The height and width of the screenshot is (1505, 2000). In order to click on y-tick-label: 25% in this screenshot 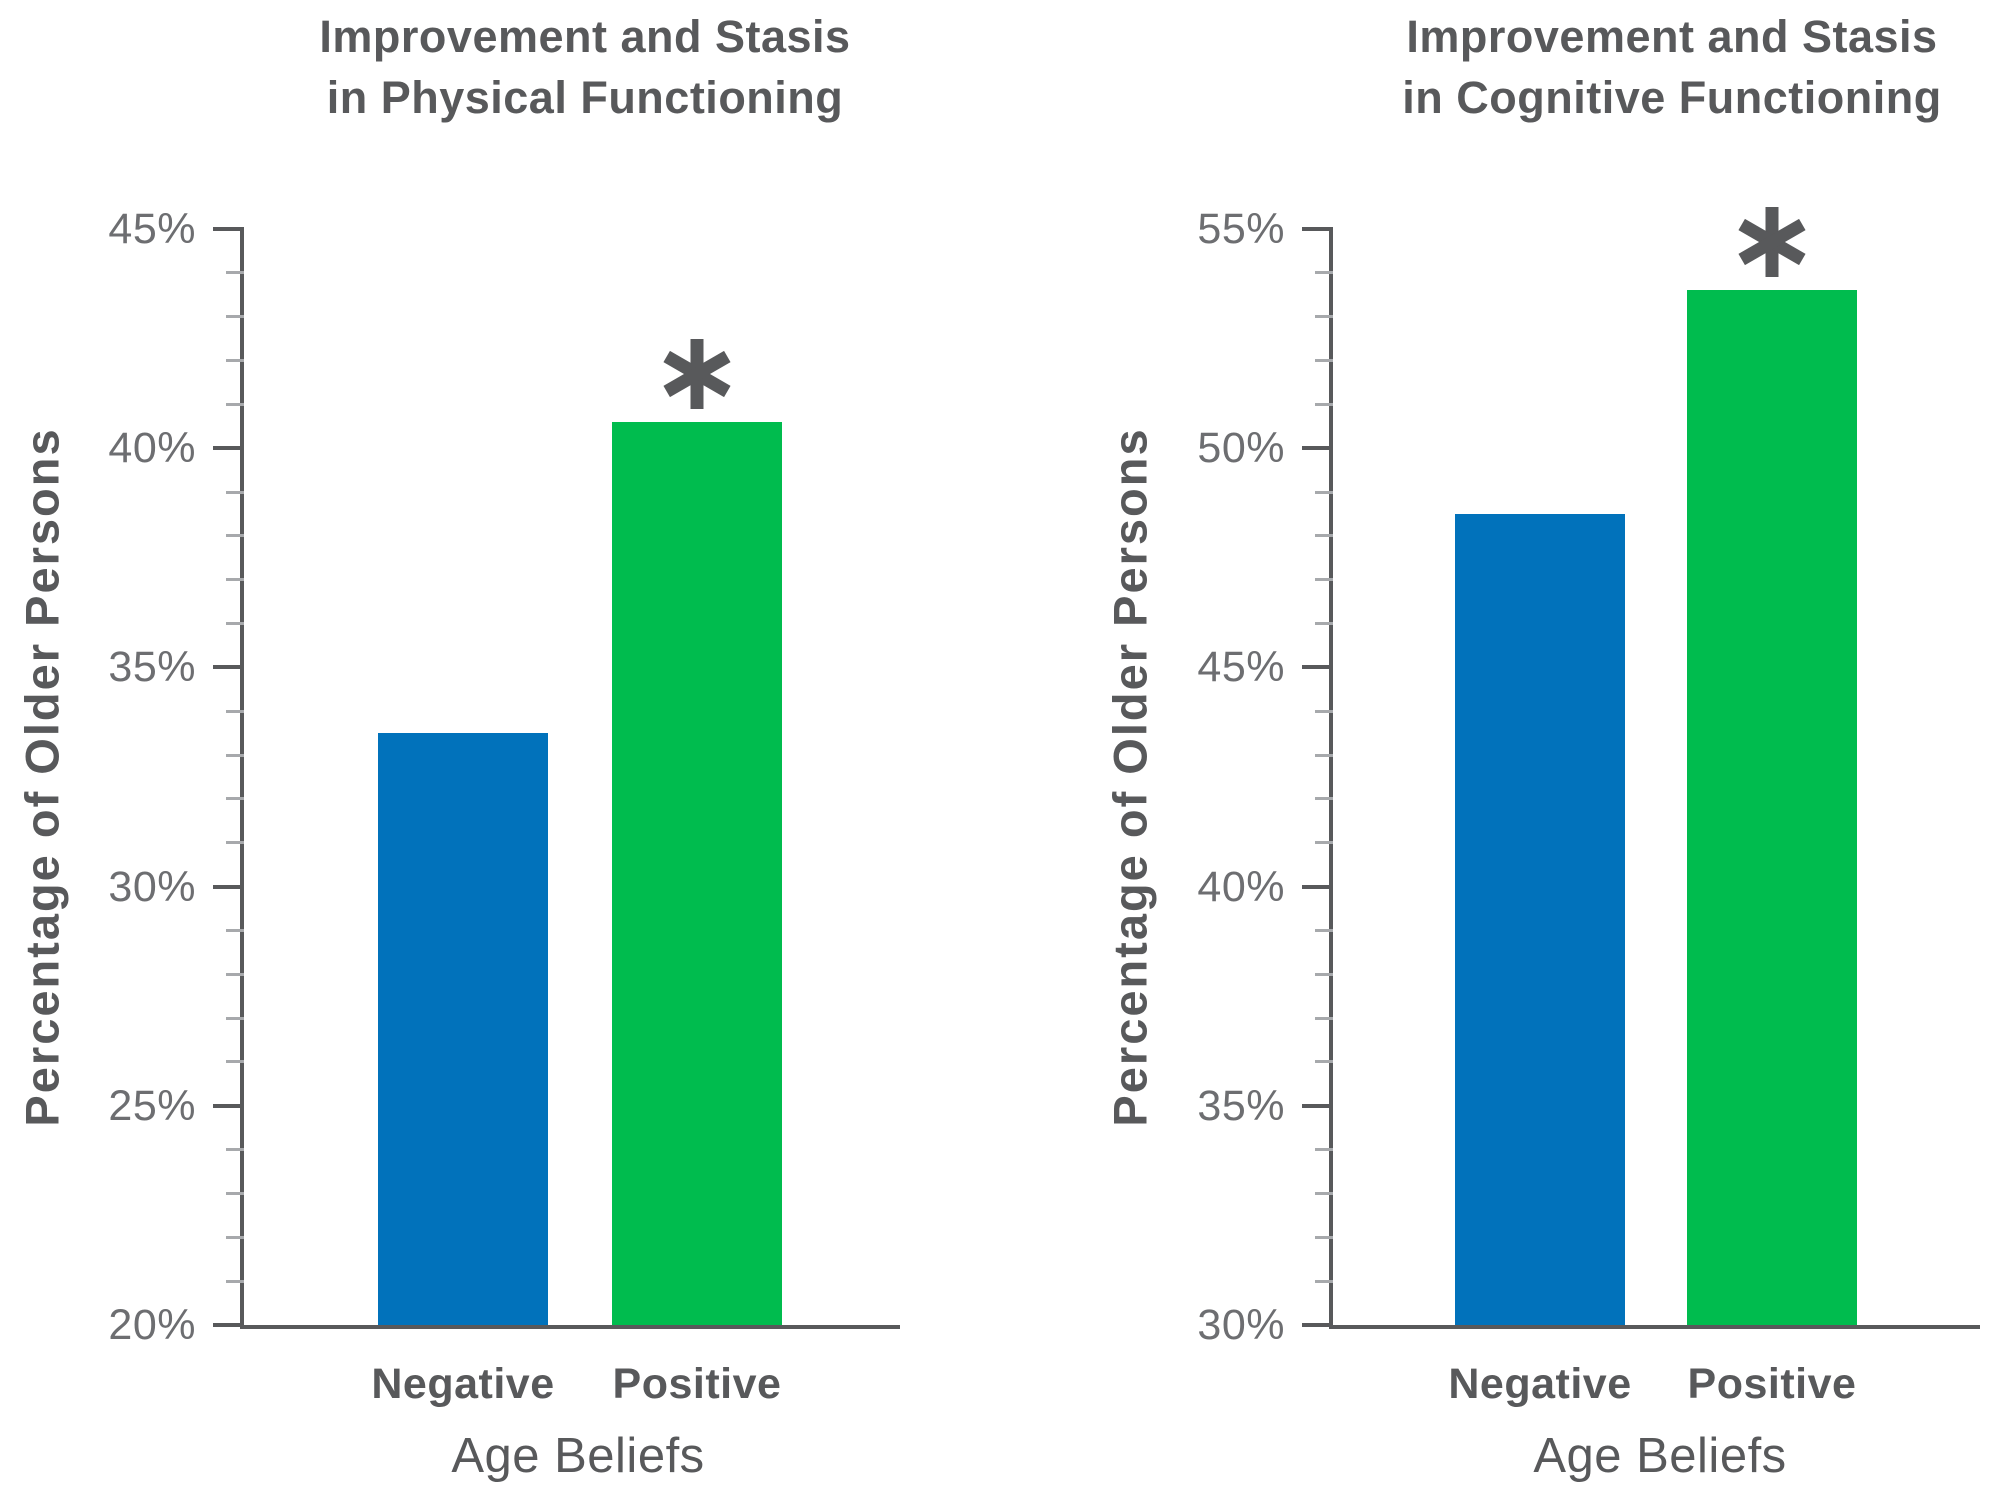, I will do `click(152, 1105)`.